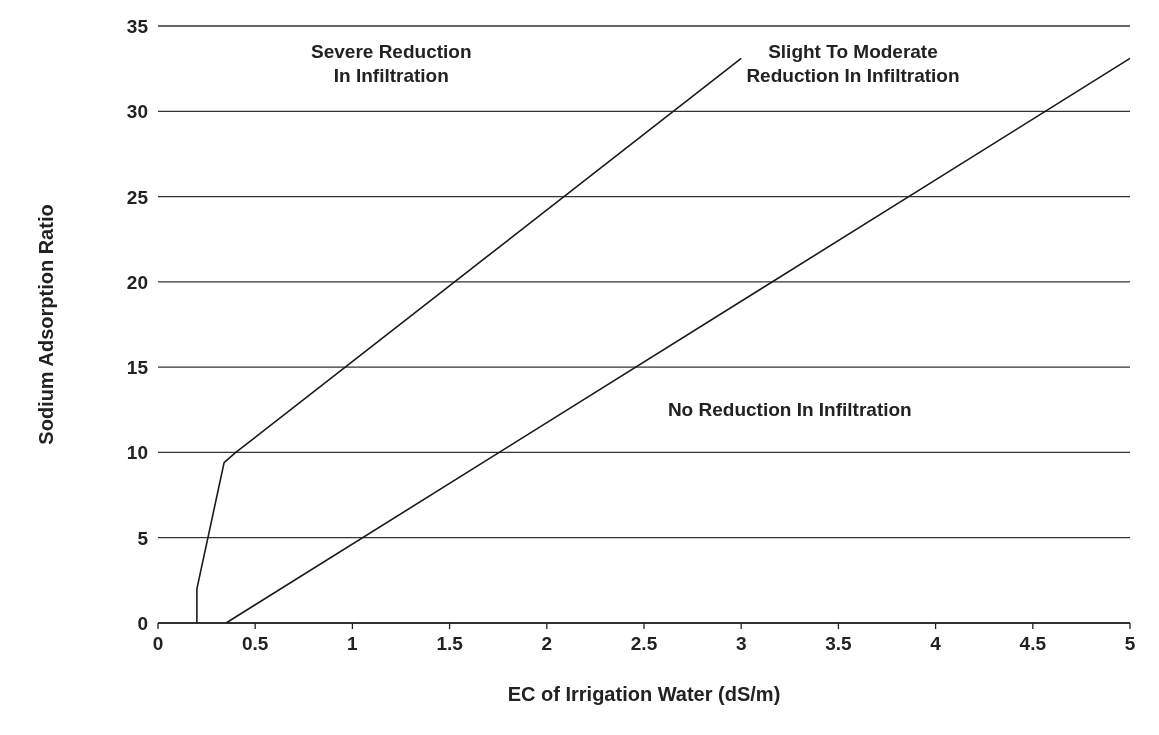 The image size is (1159, 735). I want to click on x-tick-label: 1.5, so click(450, 643).